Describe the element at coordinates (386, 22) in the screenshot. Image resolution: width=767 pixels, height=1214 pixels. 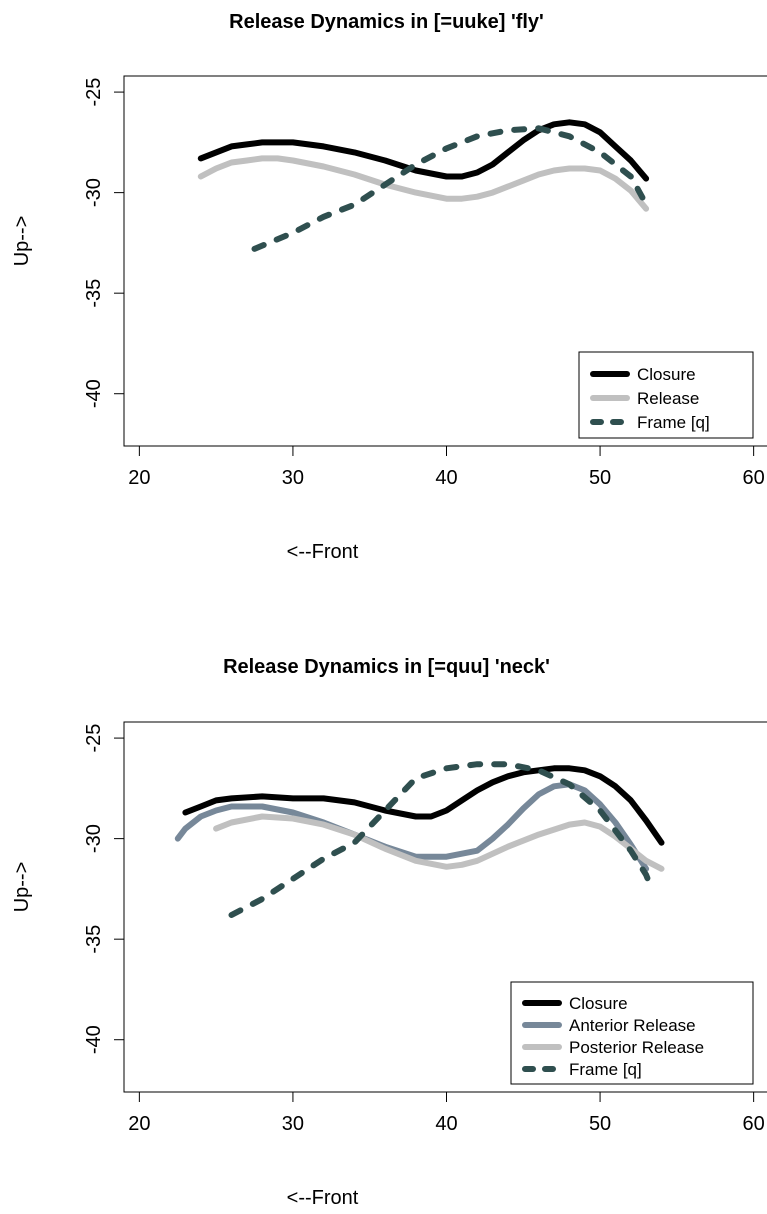
I see `chart-title: Release Dynamics in [=uuke] 'fly'` at that location.